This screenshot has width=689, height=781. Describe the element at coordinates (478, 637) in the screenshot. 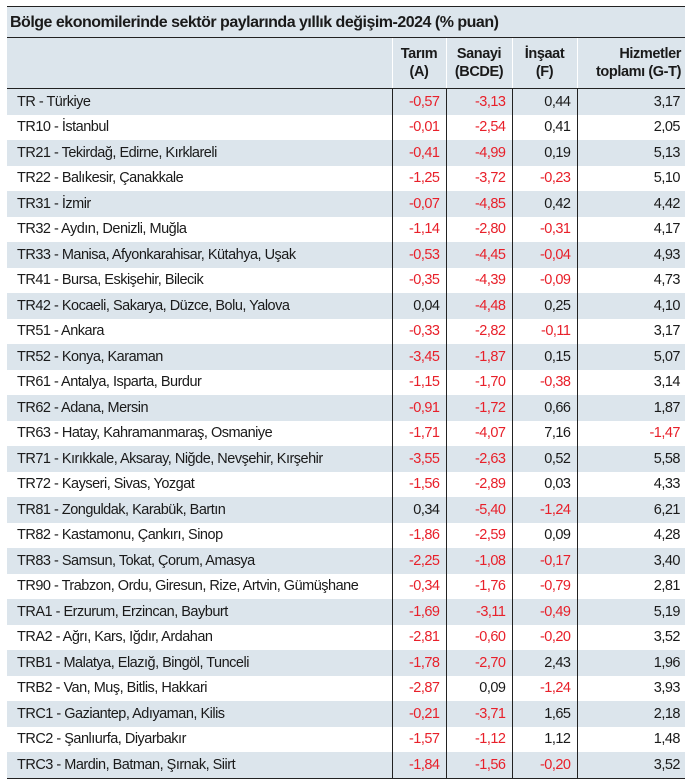

I see `sanayi-value-cell: -0,60` at that location.